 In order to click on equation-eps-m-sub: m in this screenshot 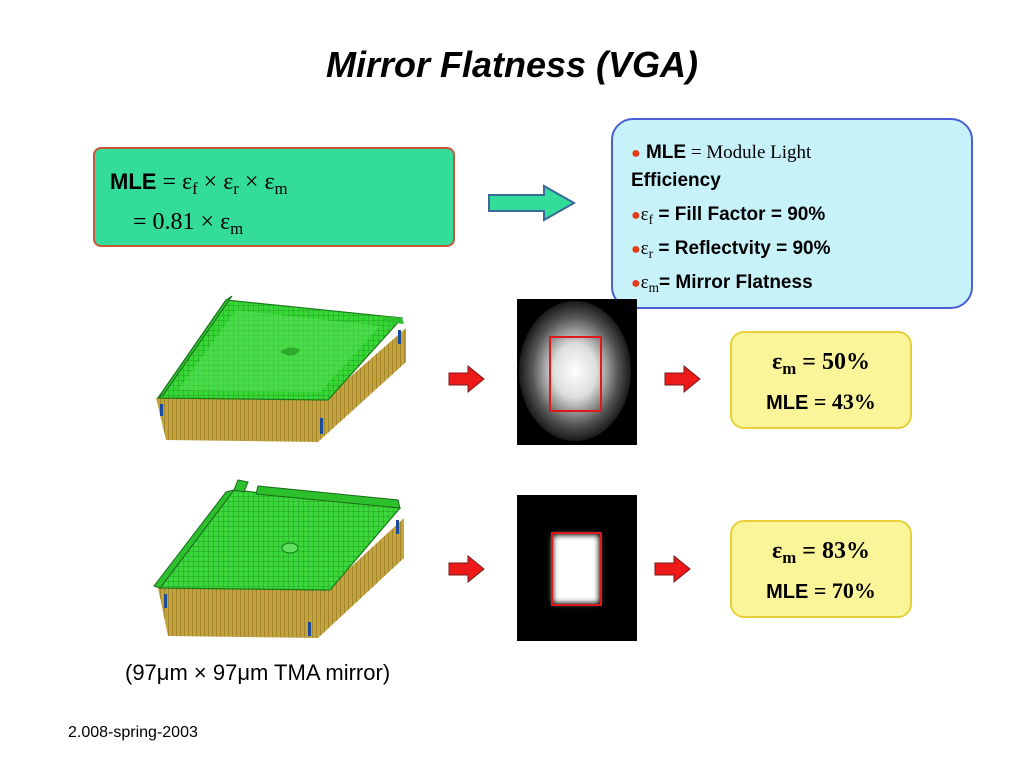, I will do `click(281, 189)`.